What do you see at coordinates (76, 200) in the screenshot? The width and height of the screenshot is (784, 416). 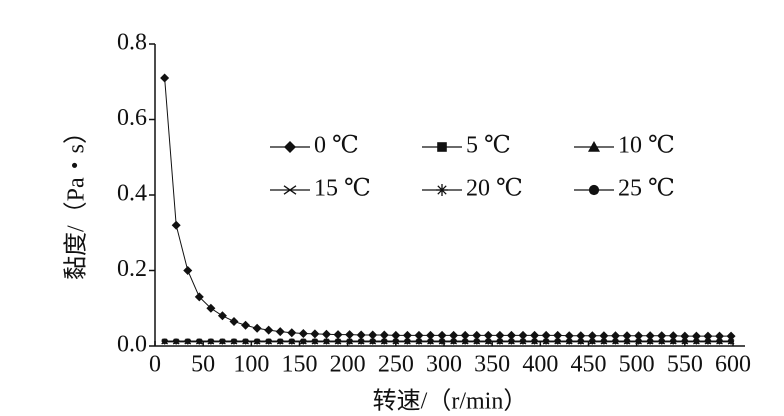 I see `y-axis-label: 黏度/（Pa・s）` at bounding box center [76, 200].